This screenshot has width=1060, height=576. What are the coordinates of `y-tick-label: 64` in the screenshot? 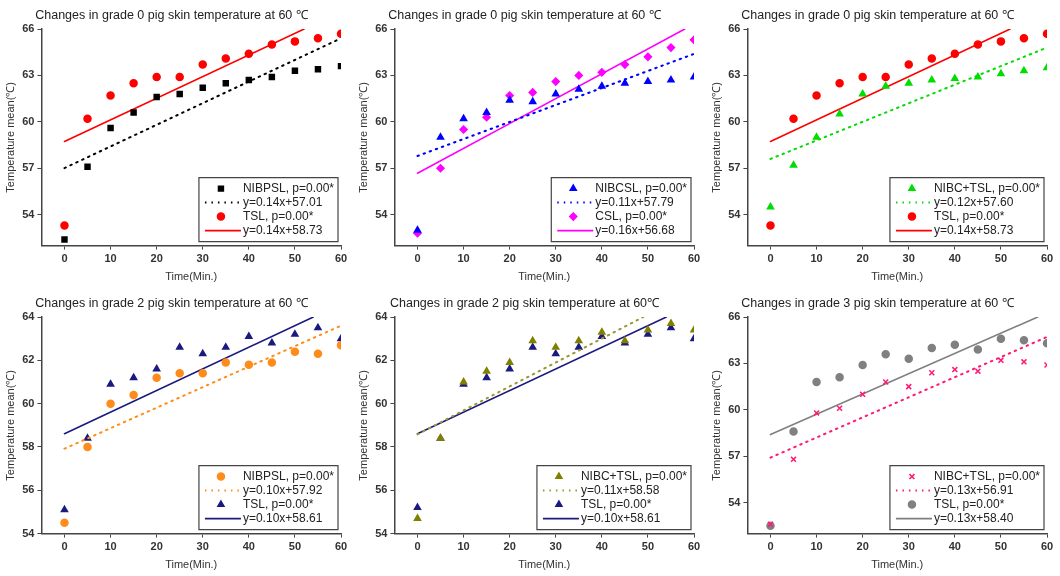 It's located at (382, 316).